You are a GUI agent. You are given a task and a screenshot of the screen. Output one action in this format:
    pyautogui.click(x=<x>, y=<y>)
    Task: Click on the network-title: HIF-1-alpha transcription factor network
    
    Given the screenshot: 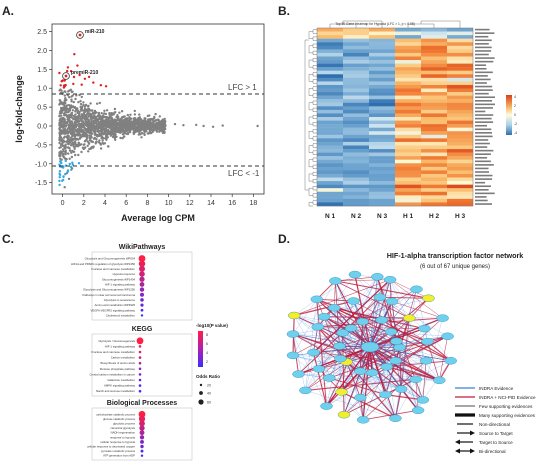 What is the action you would take?
    pyautogui.click(x=455, y=255)
    